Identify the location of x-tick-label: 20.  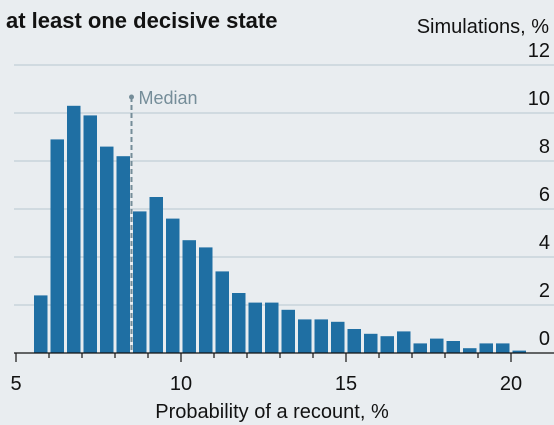
(511, 384).